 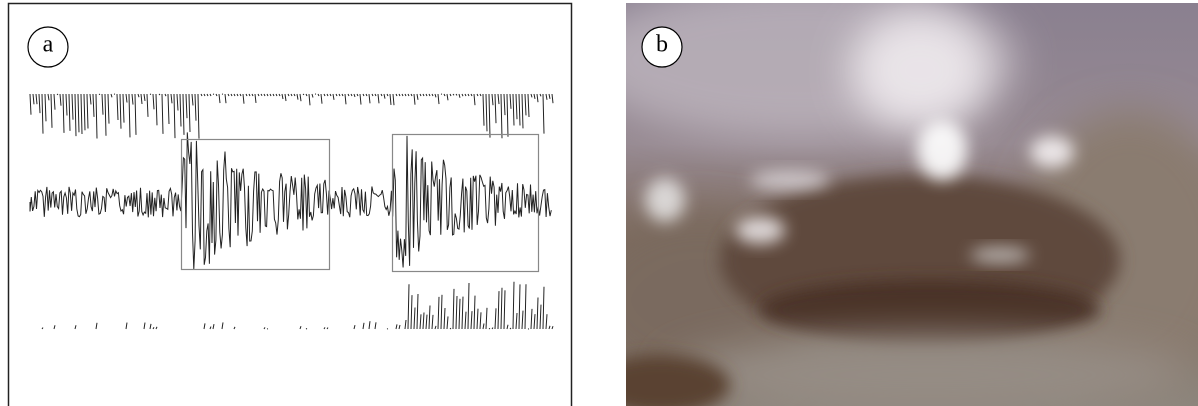 What do you see at coordinates (930, 370) in the screenshot?
I see `crater-floor` at bounding box center [930, 370].